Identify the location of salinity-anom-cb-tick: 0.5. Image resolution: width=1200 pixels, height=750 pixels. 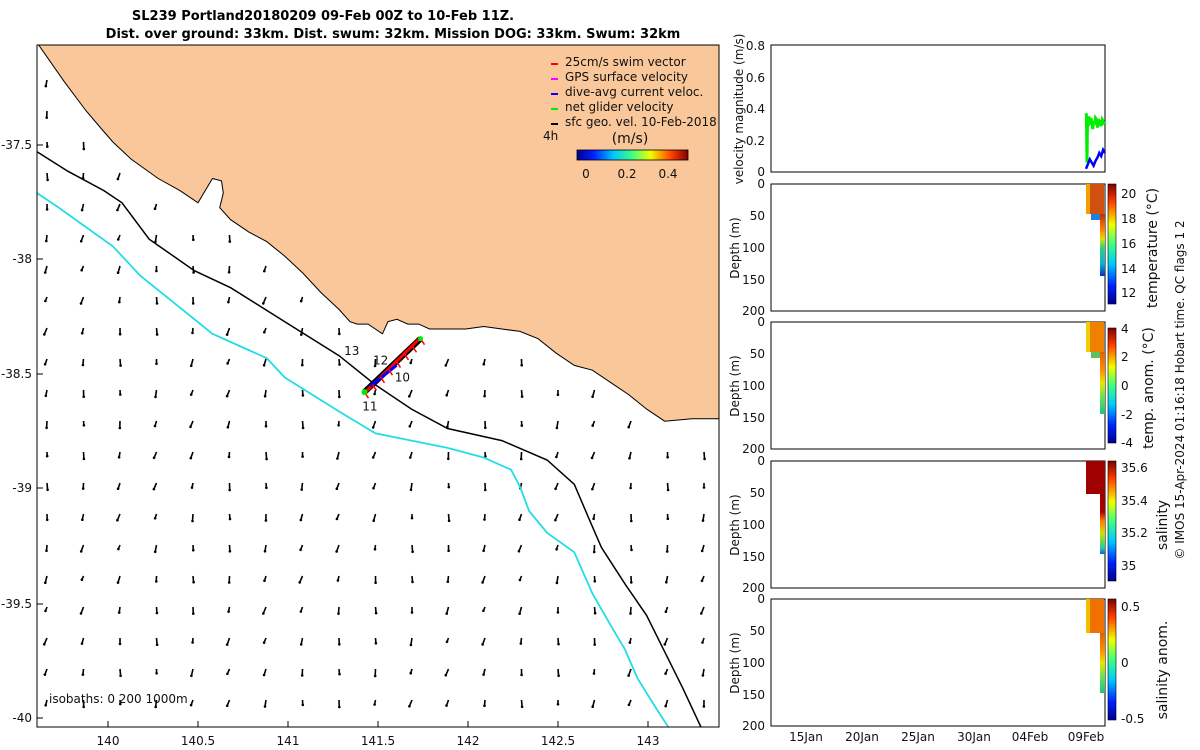
(1130, 607).